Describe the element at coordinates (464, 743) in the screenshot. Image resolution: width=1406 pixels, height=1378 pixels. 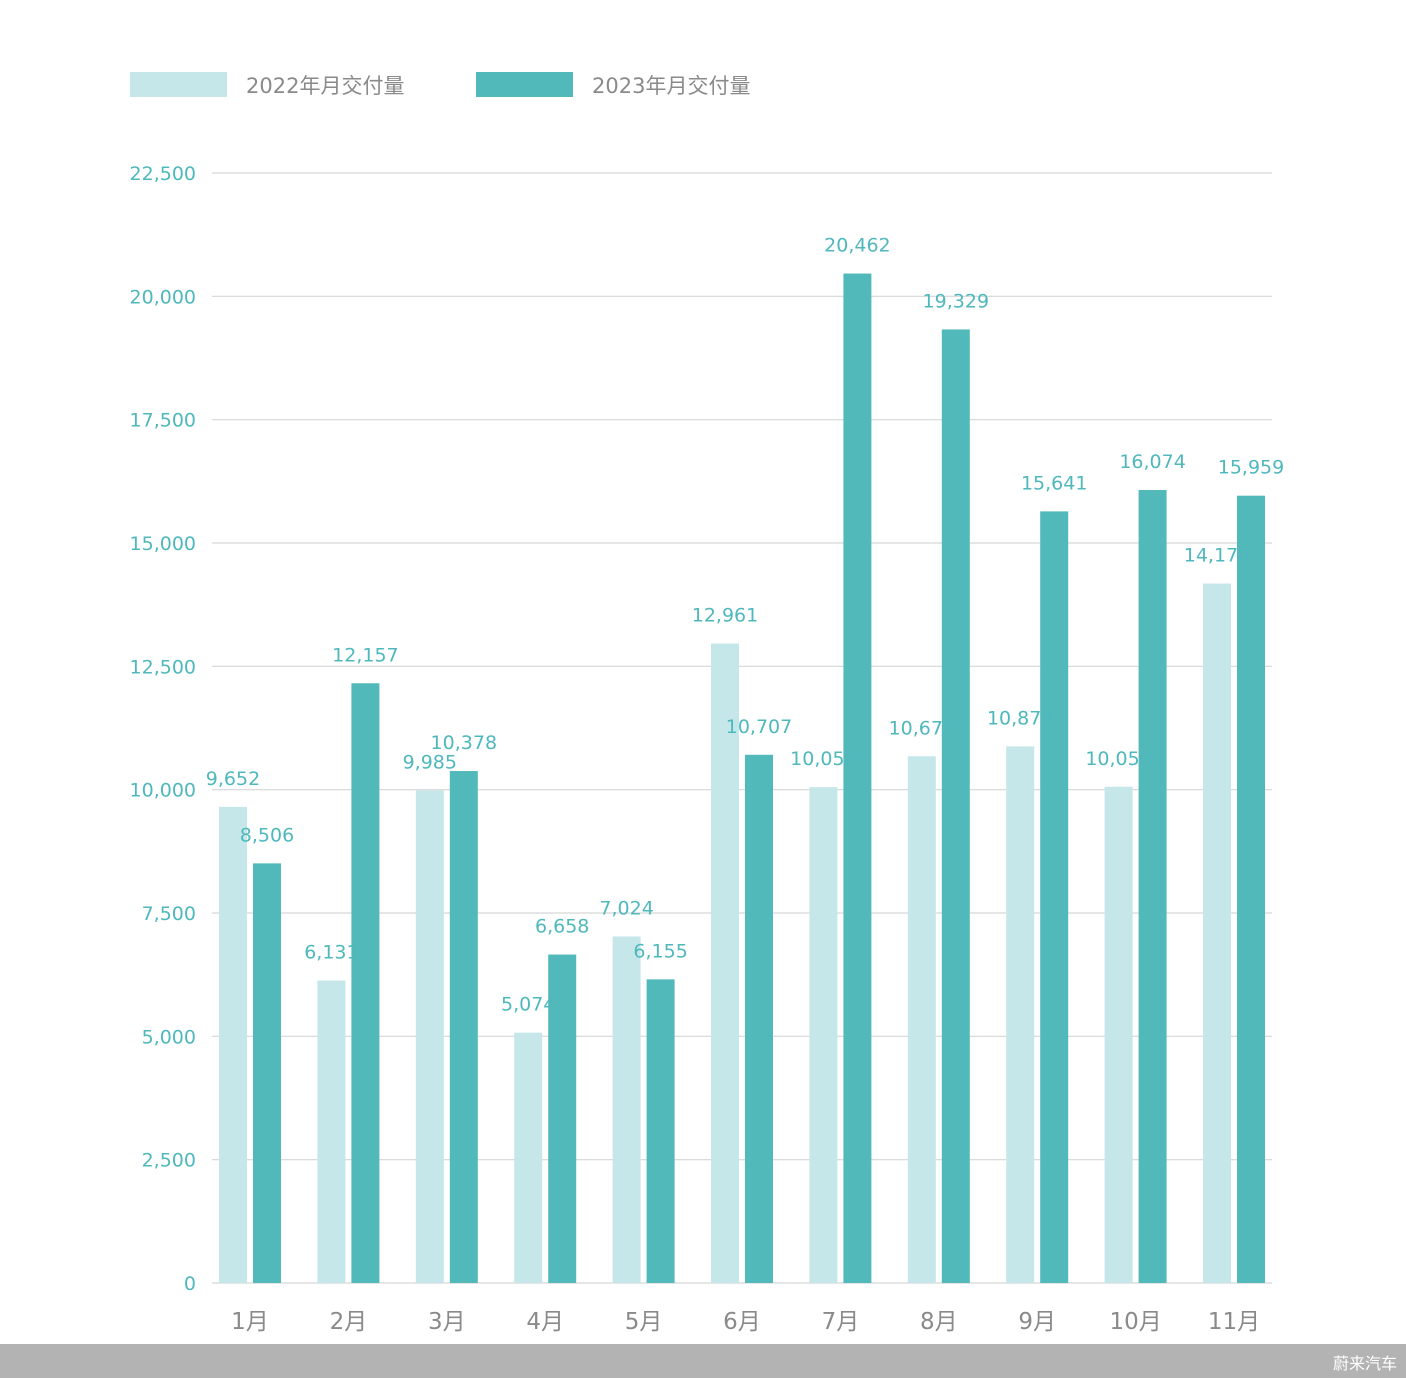
I see `data-label-2023: 10,378` at that location.